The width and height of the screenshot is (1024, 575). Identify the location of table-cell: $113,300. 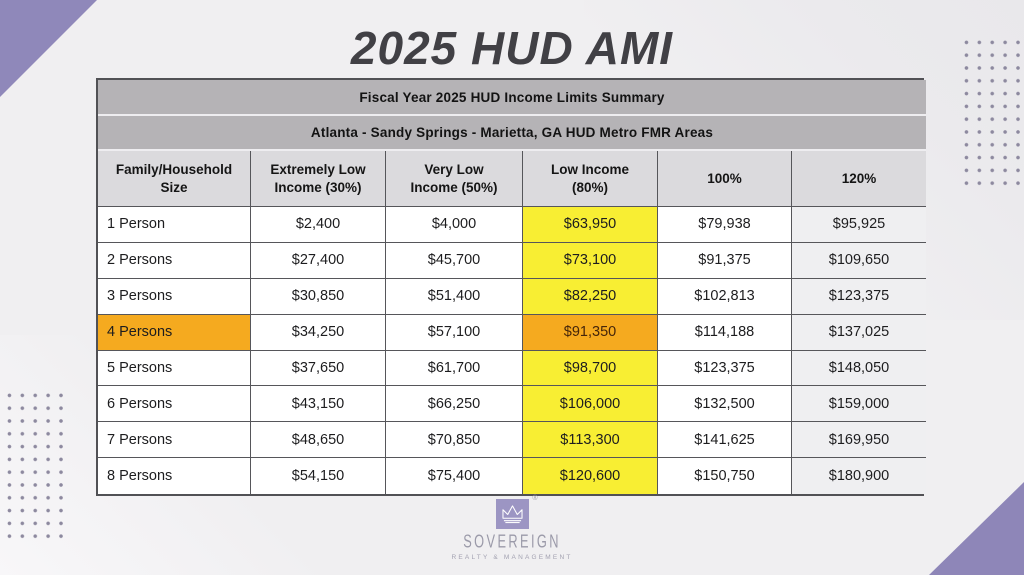
(590, 440).